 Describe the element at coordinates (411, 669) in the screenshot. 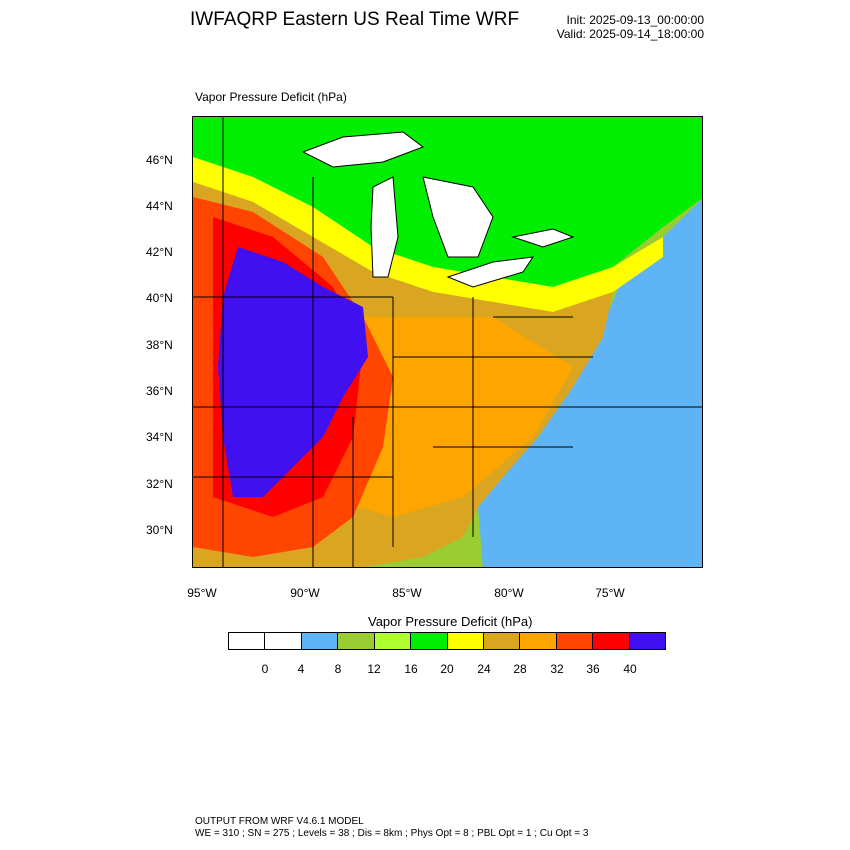

I see `colorbar-label: 16` at that location.